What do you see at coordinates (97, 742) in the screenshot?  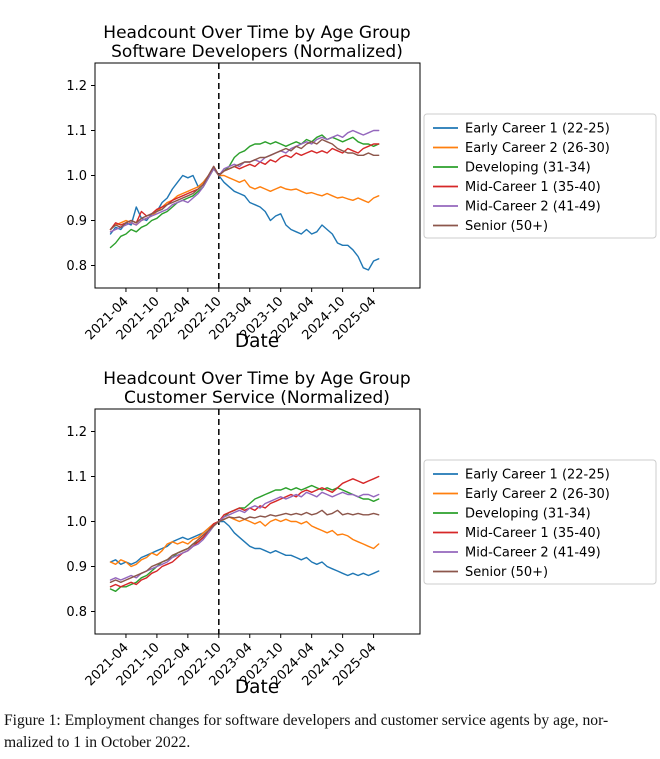 I see `caption-line-2: malized to 1 in October 2022.` at bounding box center [97, 742].